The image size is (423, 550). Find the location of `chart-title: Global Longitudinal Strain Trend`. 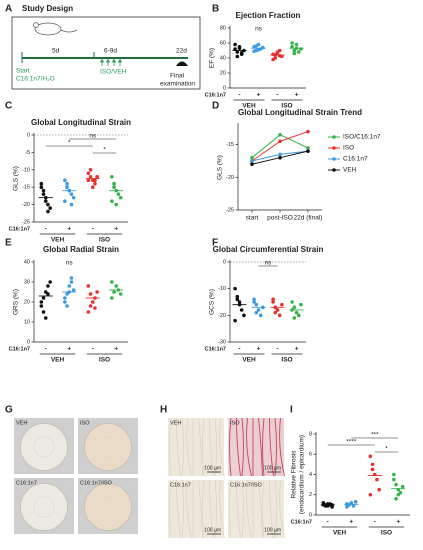

chart-title: Global Longitudinal Strain Trend is located at coordinates (300, 112).